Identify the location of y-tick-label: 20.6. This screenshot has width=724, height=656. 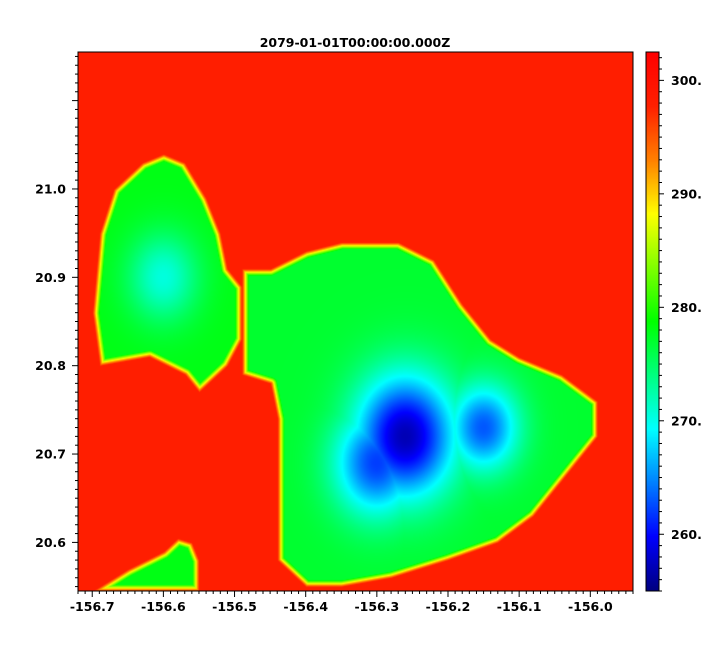
(50, 542).